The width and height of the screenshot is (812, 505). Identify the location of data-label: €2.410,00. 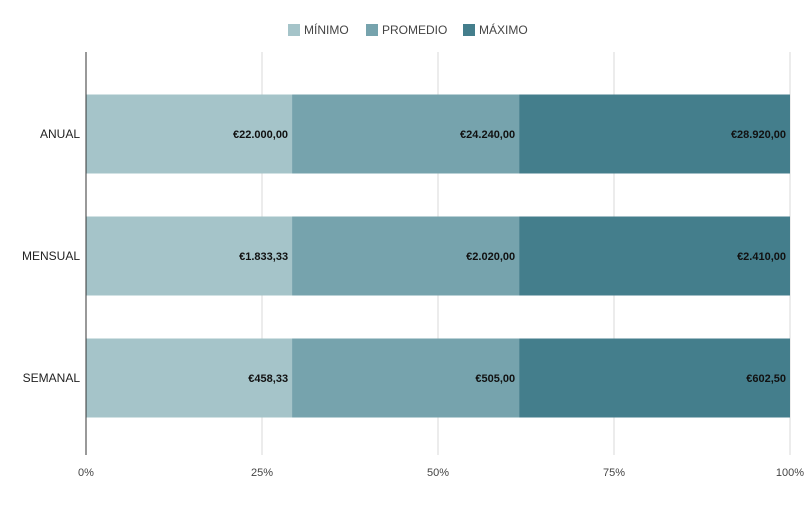
(761, 257).